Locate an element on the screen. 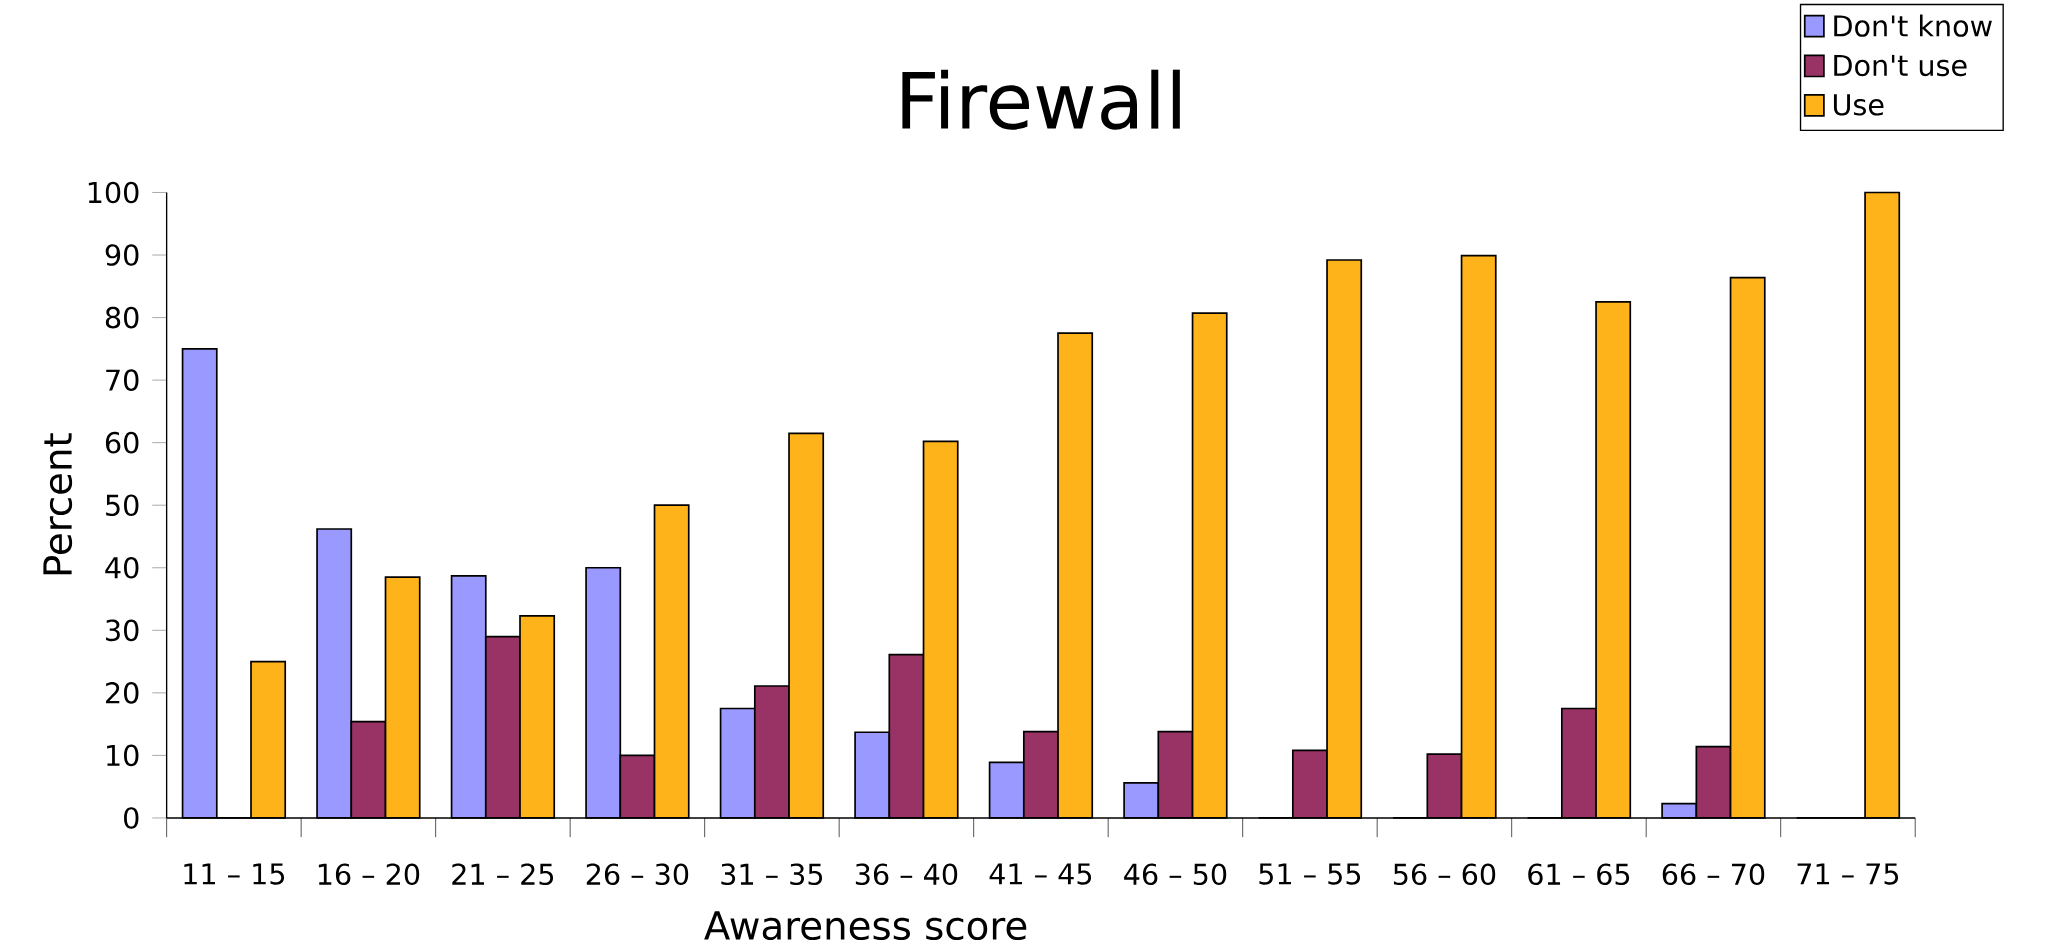  x-tick-label: 26 – 30 is located at coordinates (637, 874).